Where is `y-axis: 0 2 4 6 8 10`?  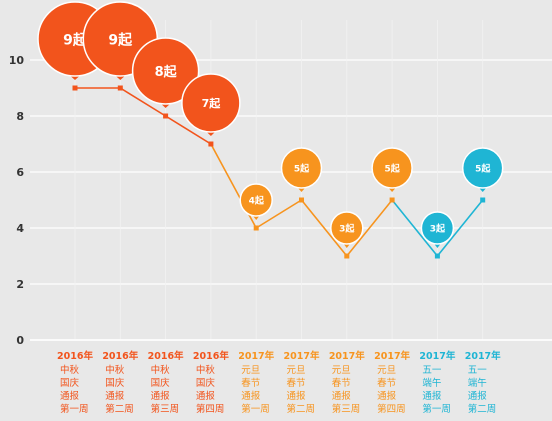
y-axis: 0 2 4 6 8 10 is located at coordinates (17, 200).